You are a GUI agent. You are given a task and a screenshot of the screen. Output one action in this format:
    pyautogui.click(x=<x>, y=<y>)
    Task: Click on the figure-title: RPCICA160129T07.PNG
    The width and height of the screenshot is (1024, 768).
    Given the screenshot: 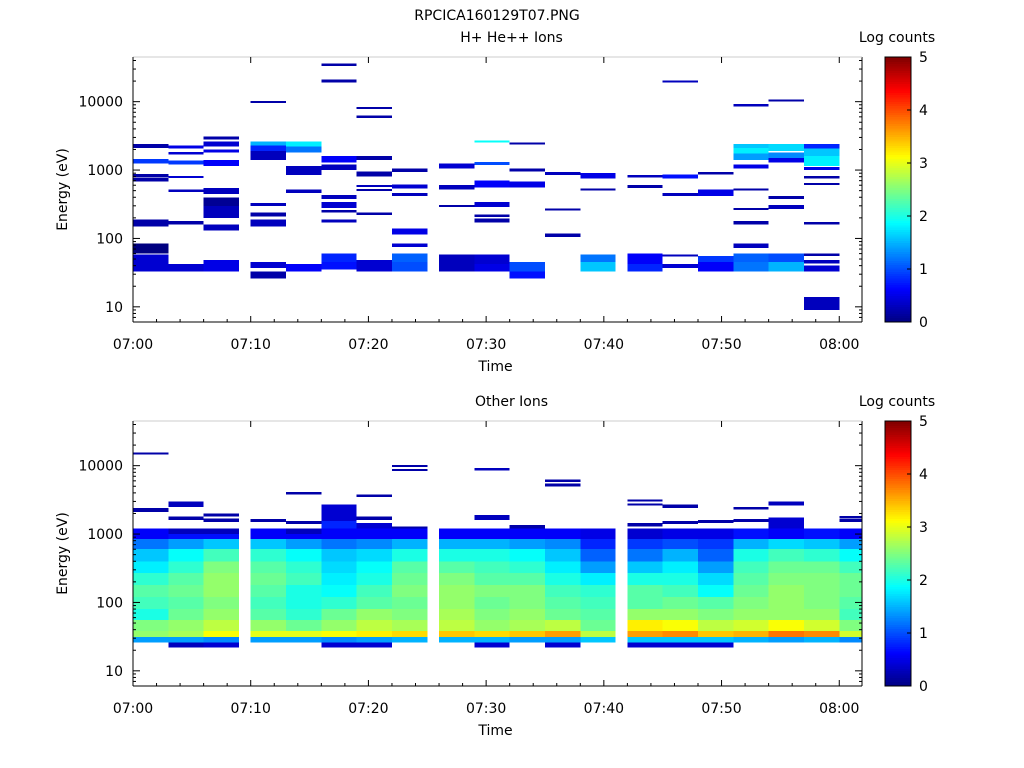 What is the action you would take?
    pyautogui.click(x=496, y=16)
    